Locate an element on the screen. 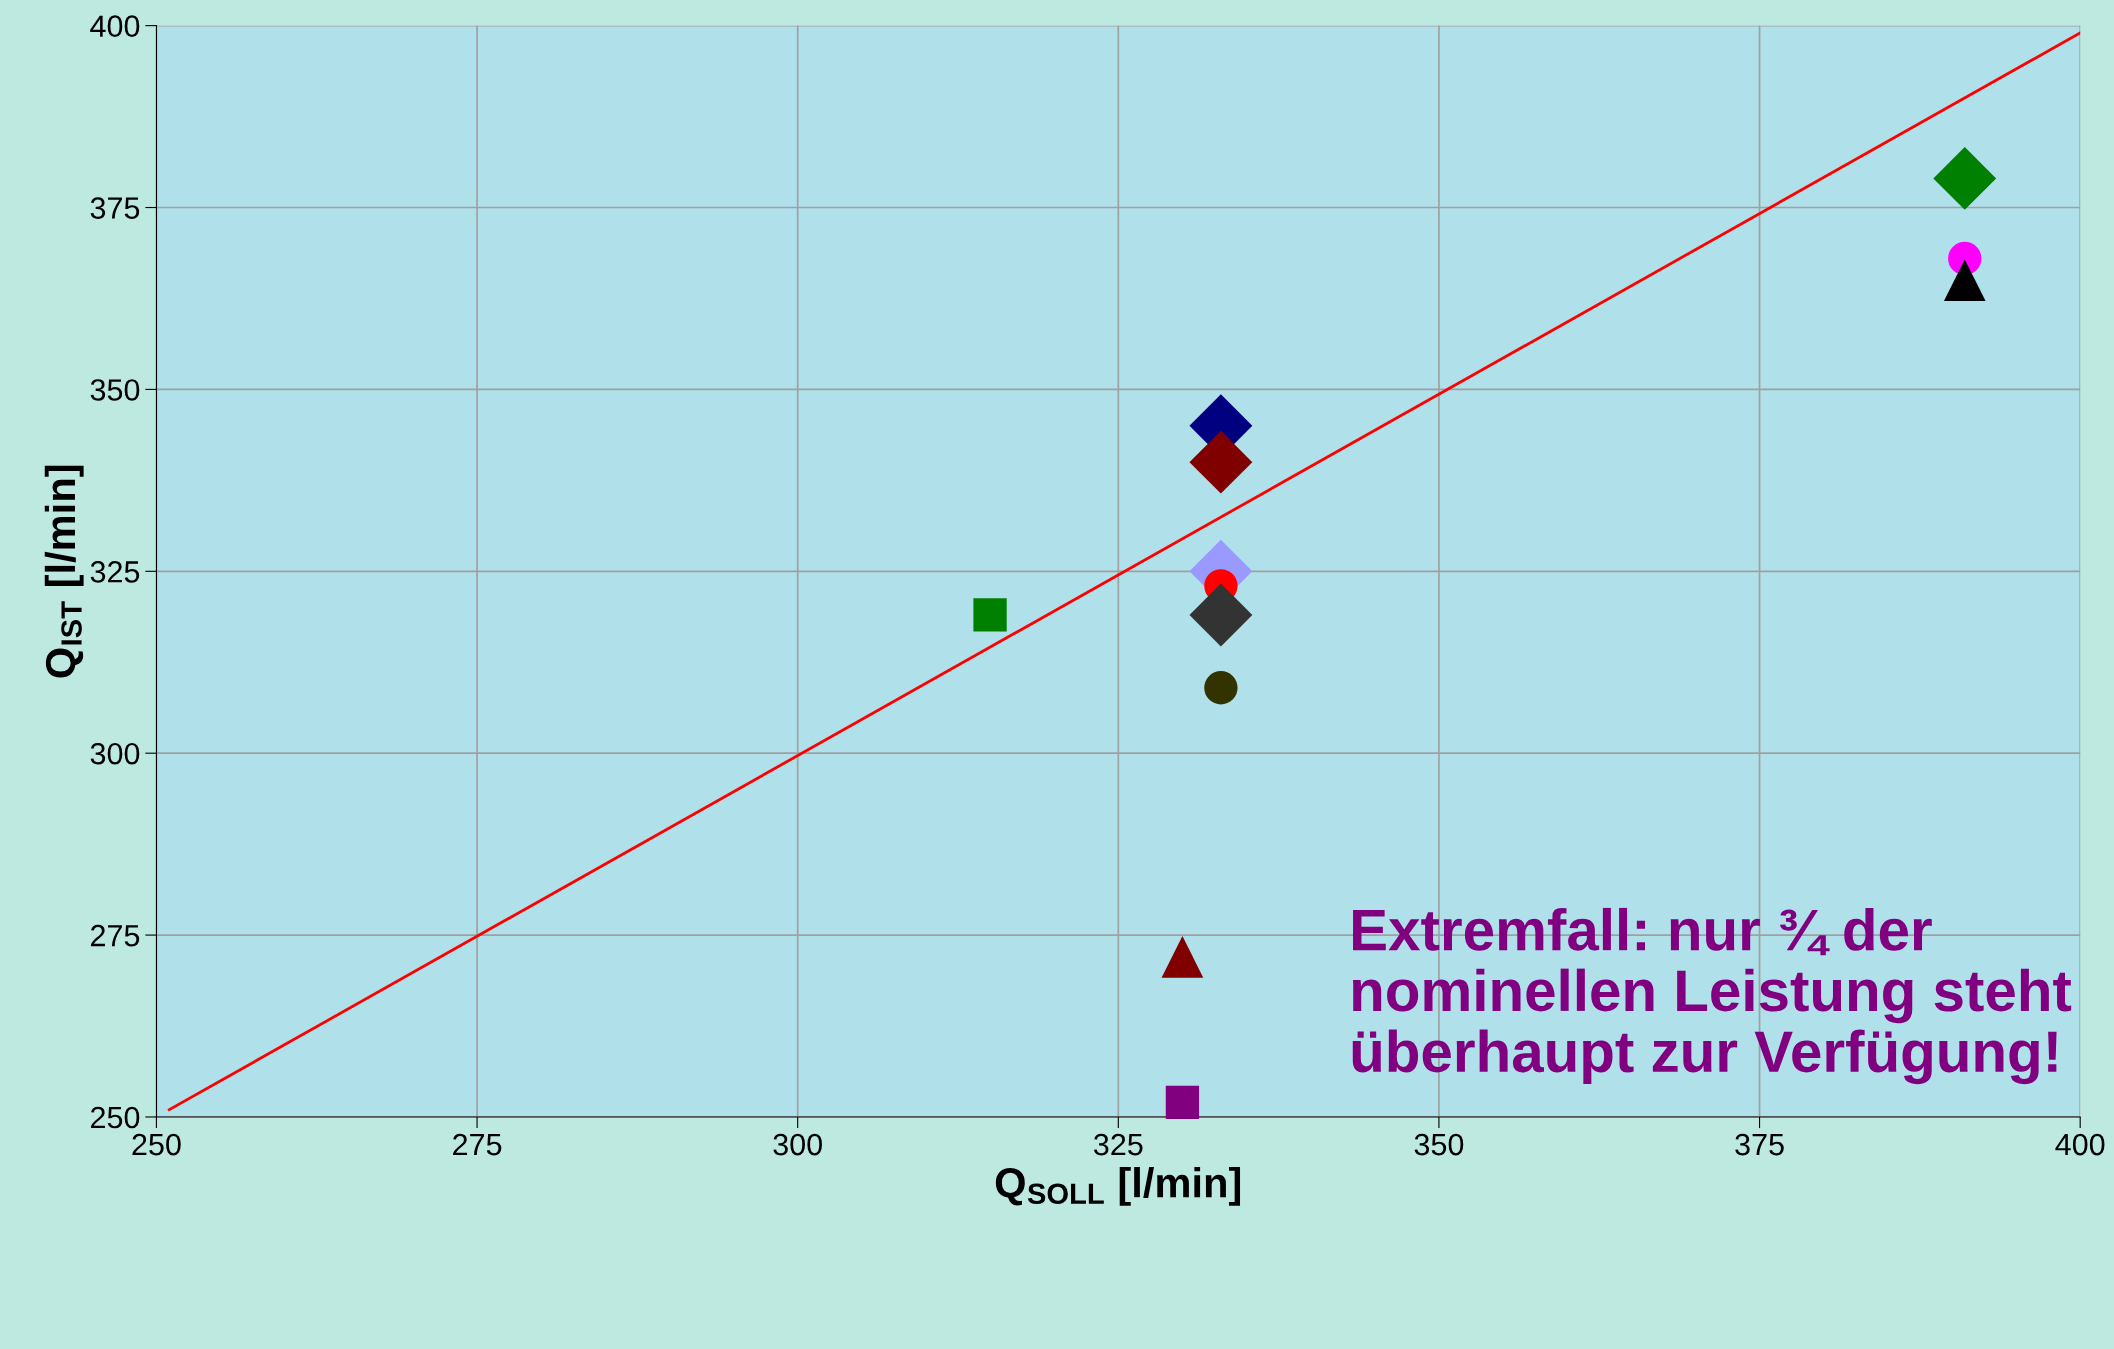 The height and width of the screenshot is (1349, 2114). y-tick-label: 275 is located at coordinates (115, 935).